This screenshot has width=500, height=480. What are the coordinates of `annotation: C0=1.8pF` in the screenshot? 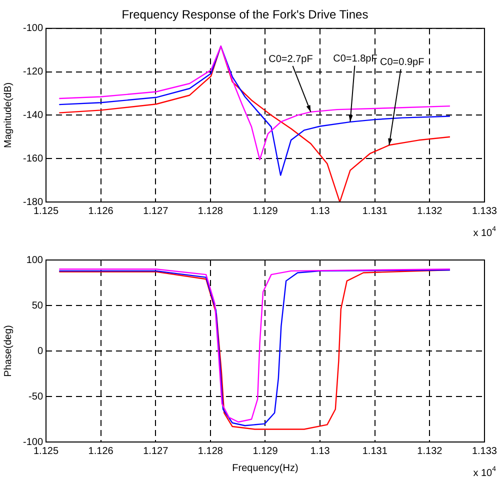 It's located at (355, 59).